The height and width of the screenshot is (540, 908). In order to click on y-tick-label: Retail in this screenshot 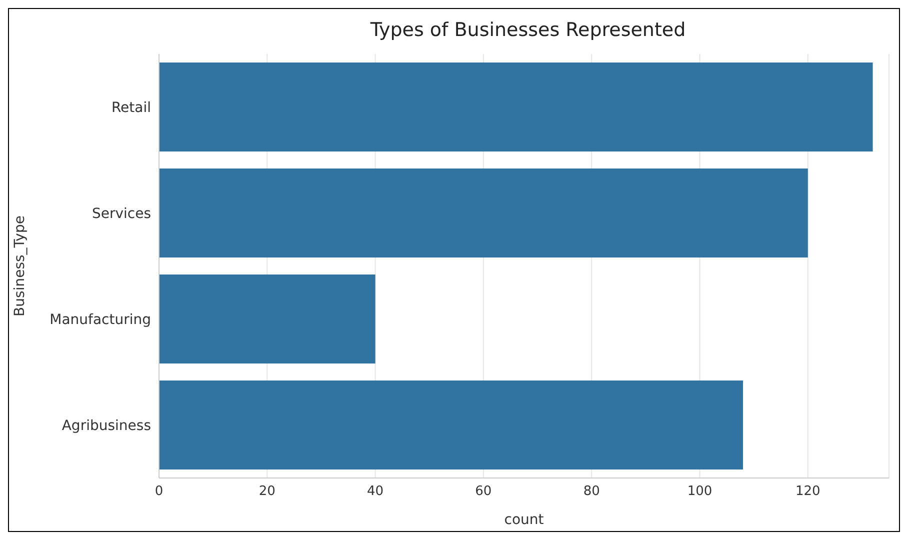, I will do `click(131, 108)`.